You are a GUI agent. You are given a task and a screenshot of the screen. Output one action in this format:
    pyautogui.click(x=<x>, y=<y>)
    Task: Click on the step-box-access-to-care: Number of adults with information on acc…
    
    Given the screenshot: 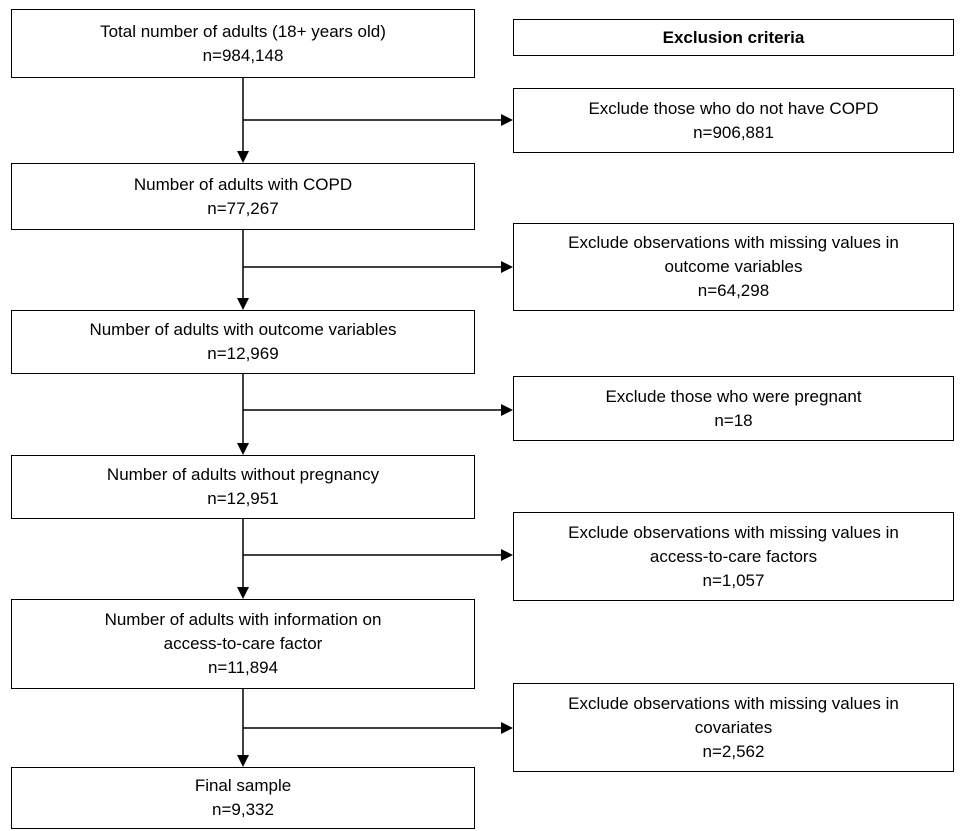 What is the action you would take?
    pyautogui.click(x=243, y=644)
    